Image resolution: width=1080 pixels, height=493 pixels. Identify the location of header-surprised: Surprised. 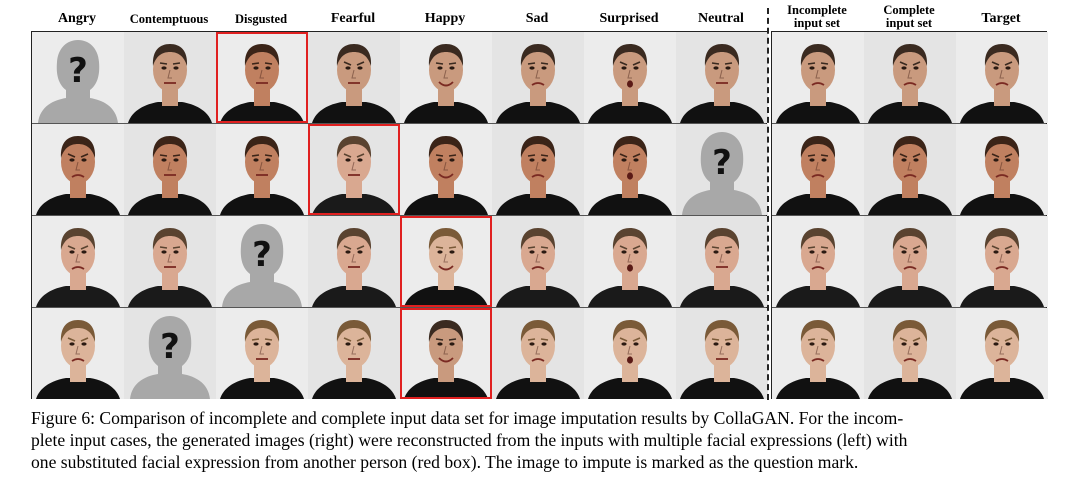
(629, 18).